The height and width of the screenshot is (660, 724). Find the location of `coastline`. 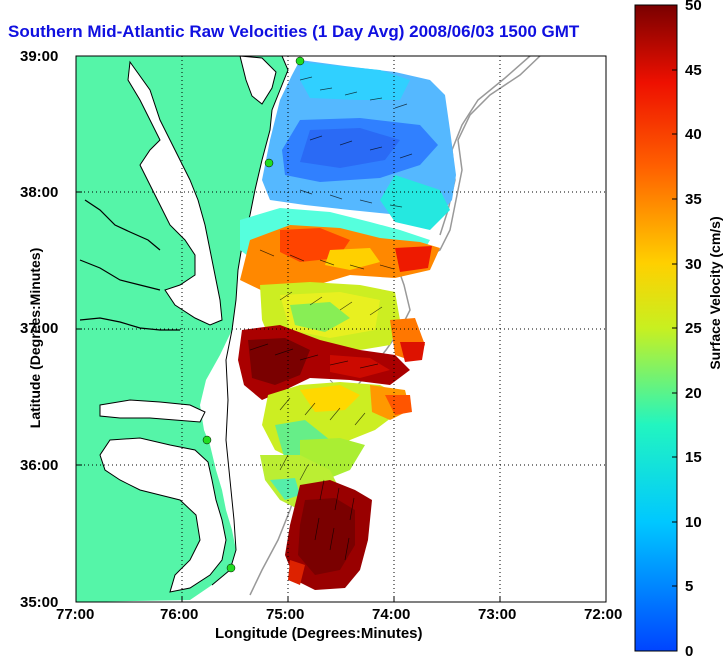

coastline is located at coordinates (250, 321).